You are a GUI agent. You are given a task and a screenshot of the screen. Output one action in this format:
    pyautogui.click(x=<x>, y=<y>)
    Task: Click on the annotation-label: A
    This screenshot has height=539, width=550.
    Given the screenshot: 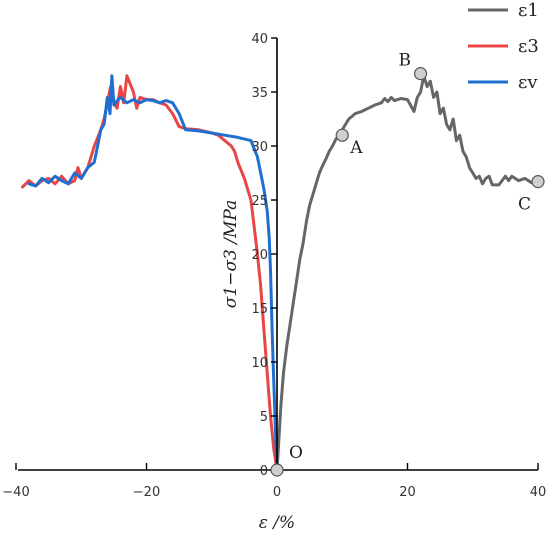 What is the action you would take?
    pyautogui.click(x=356, y=148)
    